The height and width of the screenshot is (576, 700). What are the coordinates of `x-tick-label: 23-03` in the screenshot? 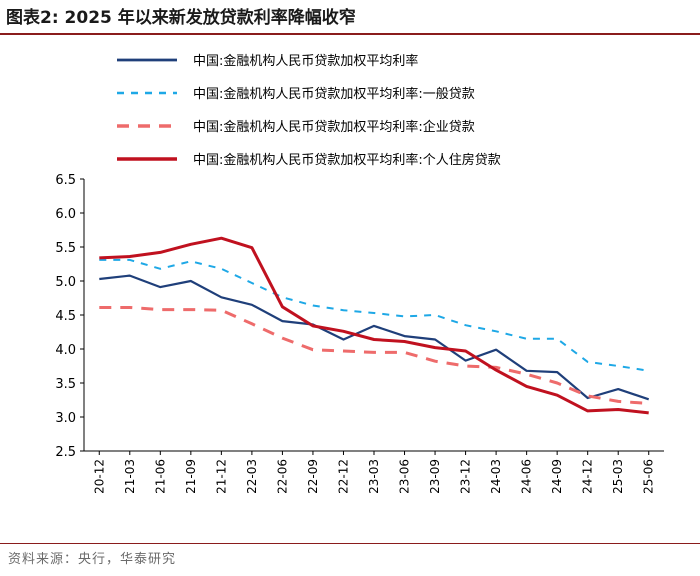 It's located at (374, 476).